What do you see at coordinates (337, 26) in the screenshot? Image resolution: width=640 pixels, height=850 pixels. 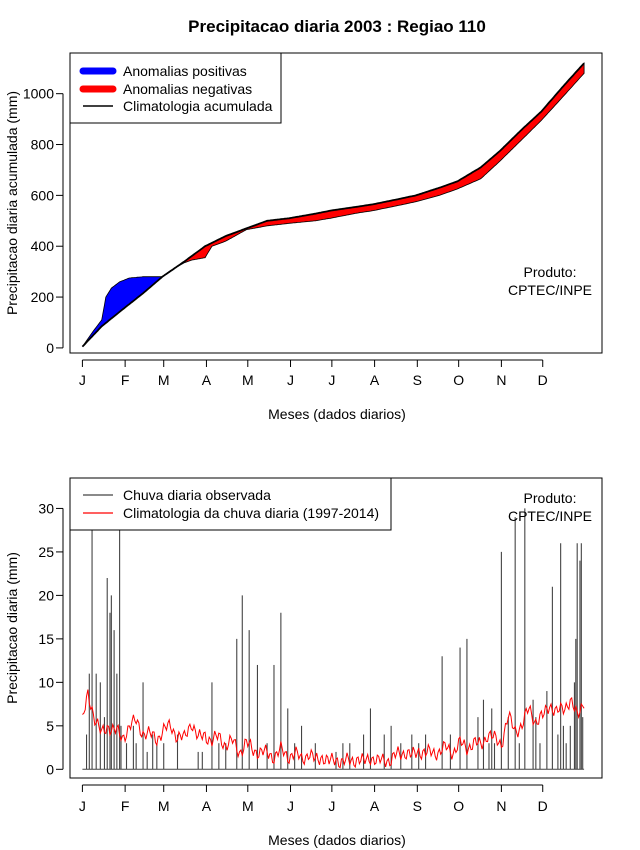 I see `chart-title: Precipitacao diaria 2003 : Regiao 110` at bounding box center [337, 26].